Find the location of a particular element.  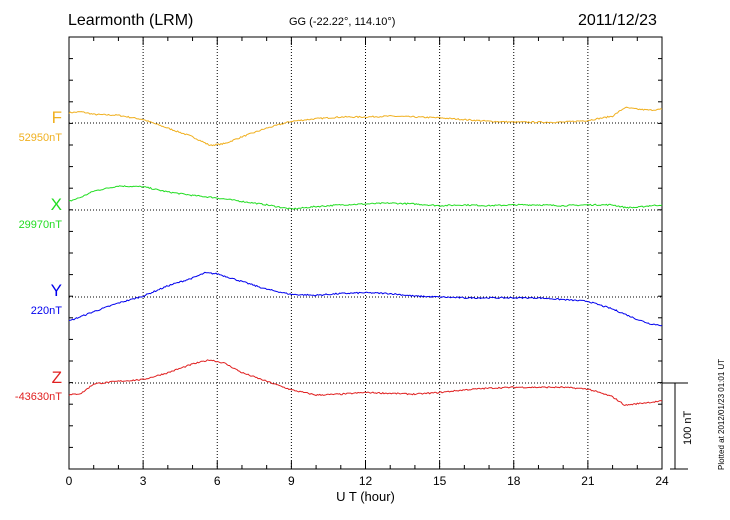

station-title: Learmonth (LRM) is located at coordinates (131, 20).